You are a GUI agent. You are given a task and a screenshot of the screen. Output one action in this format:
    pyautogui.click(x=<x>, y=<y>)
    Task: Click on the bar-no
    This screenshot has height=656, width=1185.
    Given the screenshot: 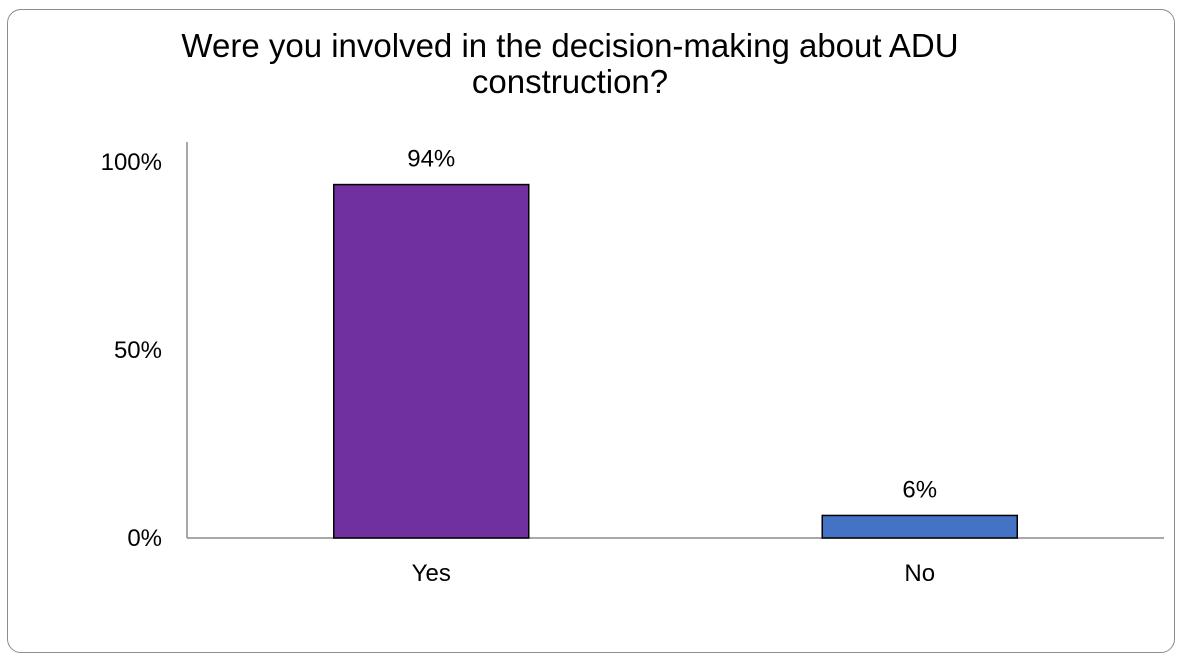 What is the action you would take?
    pyautogui.click(x=919, y=526)
    